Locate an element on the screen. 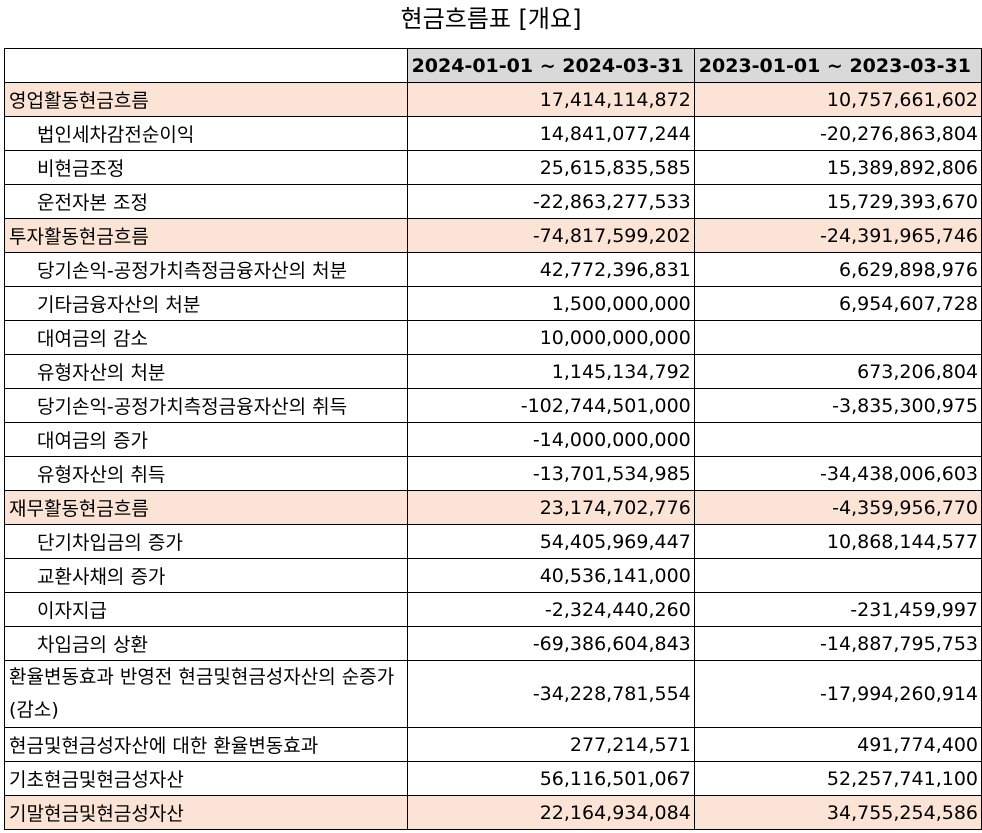  row-value-2024: 17,414,114,872 is located at coordinates (550, 99).